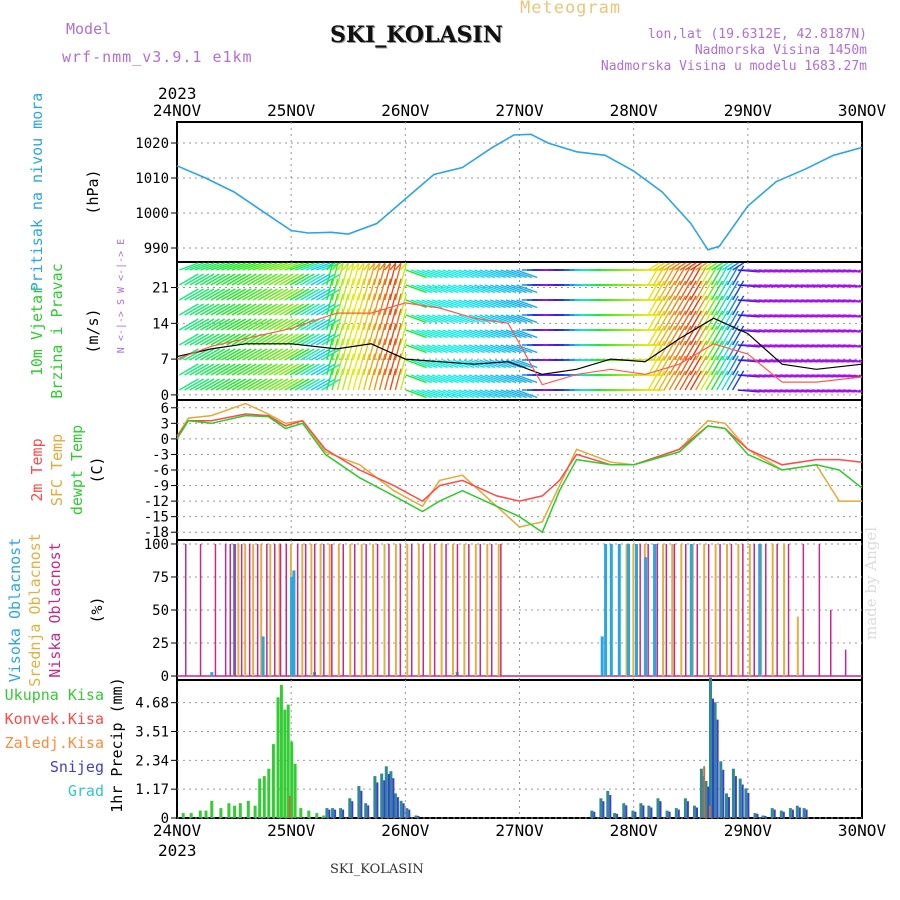 This screenshot has width=900, height=900. What do you see at coordinates (177, 830) in the screenshot?
I see `x-tick-label-bottom: 24NOV` at bounding box center [177, 830].